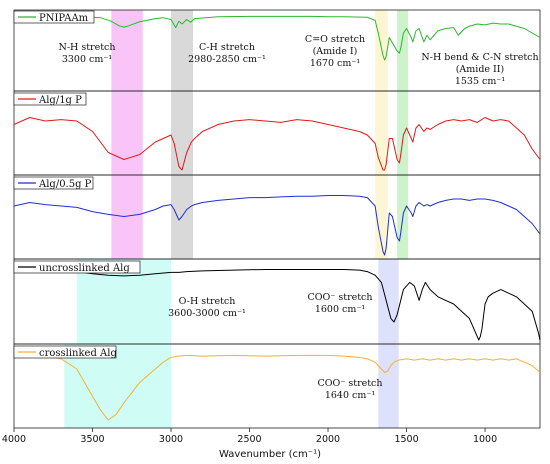 Image resolution: width=550 pixels, height=464 pixels. I want to click on annotation-4: O-H stretch 3600-3000 cm⁻¹, so click(207, 307).